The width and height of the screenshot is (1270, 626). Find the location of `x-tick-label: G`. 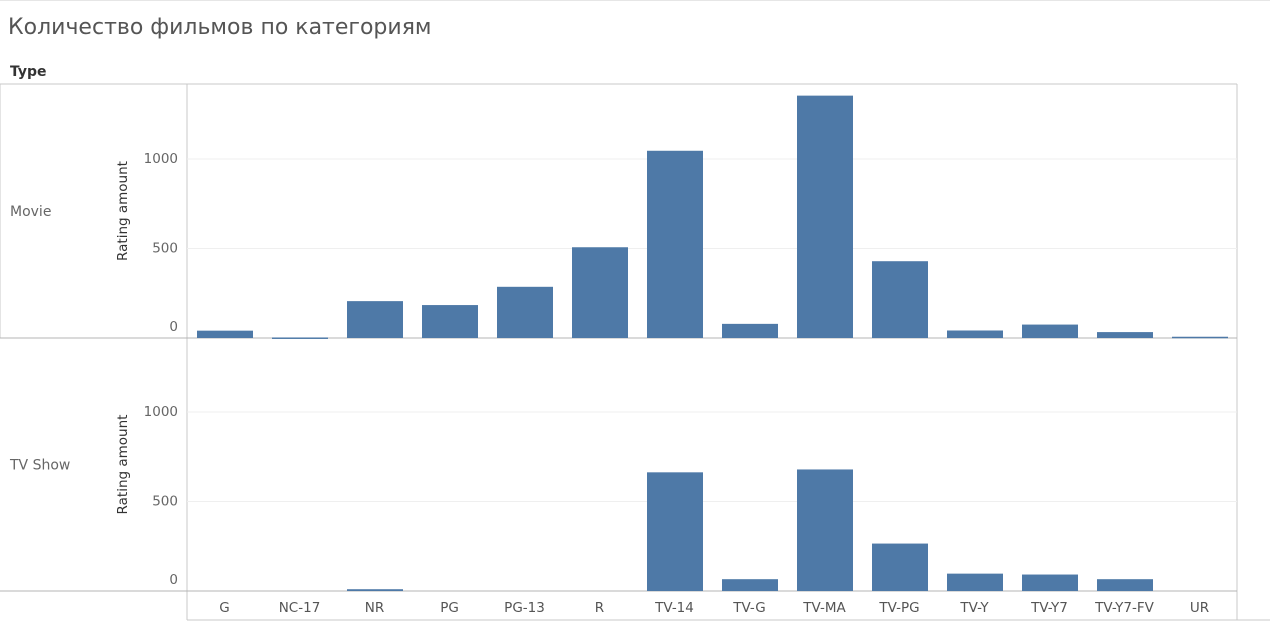

x-tick-label: G is located at coordinates (224, 608).